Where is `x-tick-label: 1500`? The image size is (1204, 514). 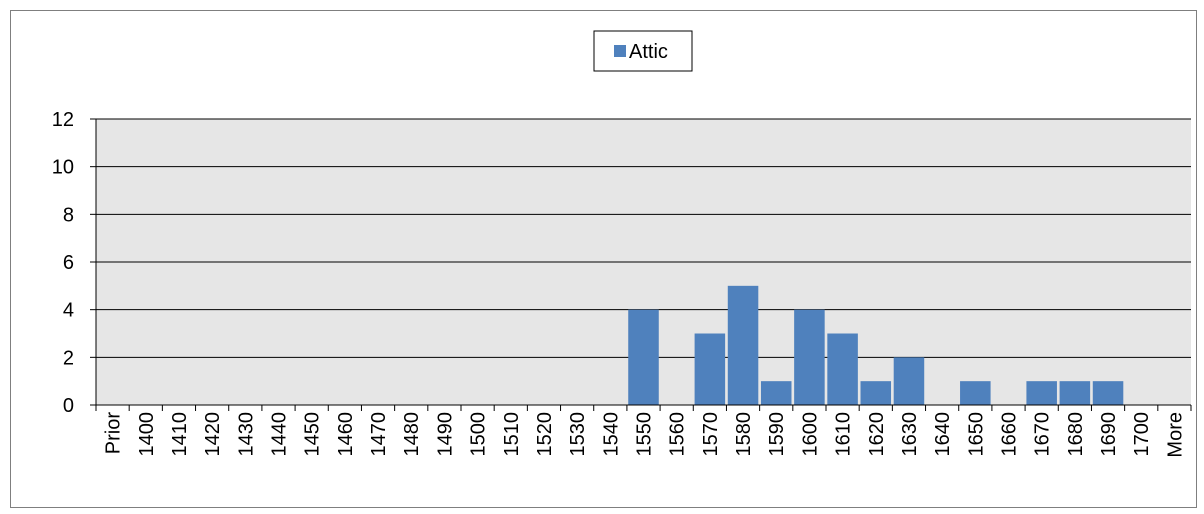
x-tick-label: 1500 is located at coordinates (479, 434).